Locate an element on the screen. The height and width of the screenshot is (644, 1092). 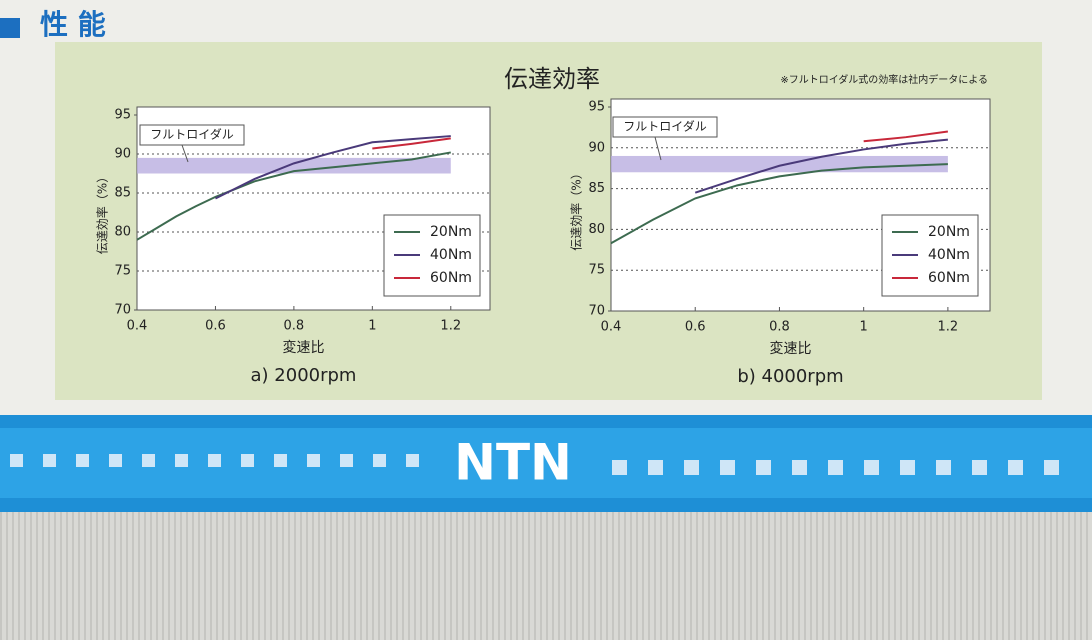
caption: b) 4000rpm is located at coordinates (790, 376).